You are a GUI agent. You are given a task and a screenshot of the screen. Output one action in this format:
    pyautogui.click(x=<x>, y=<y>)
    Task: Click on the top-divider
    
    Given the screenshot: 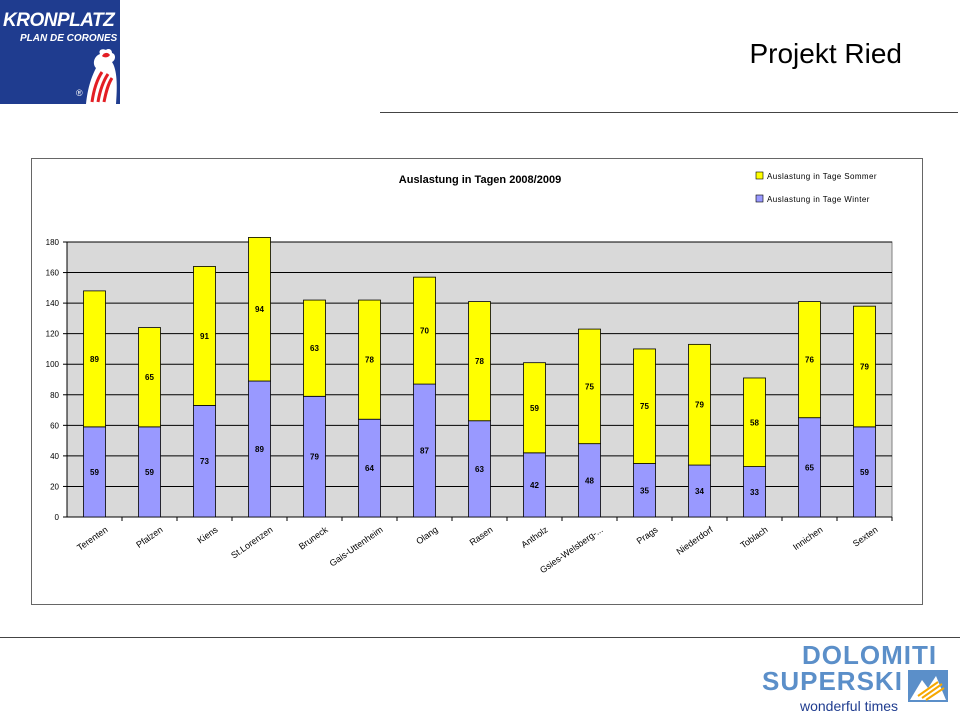 What is the action you would take?
    pyautogui.click(x=669, y=112)
    